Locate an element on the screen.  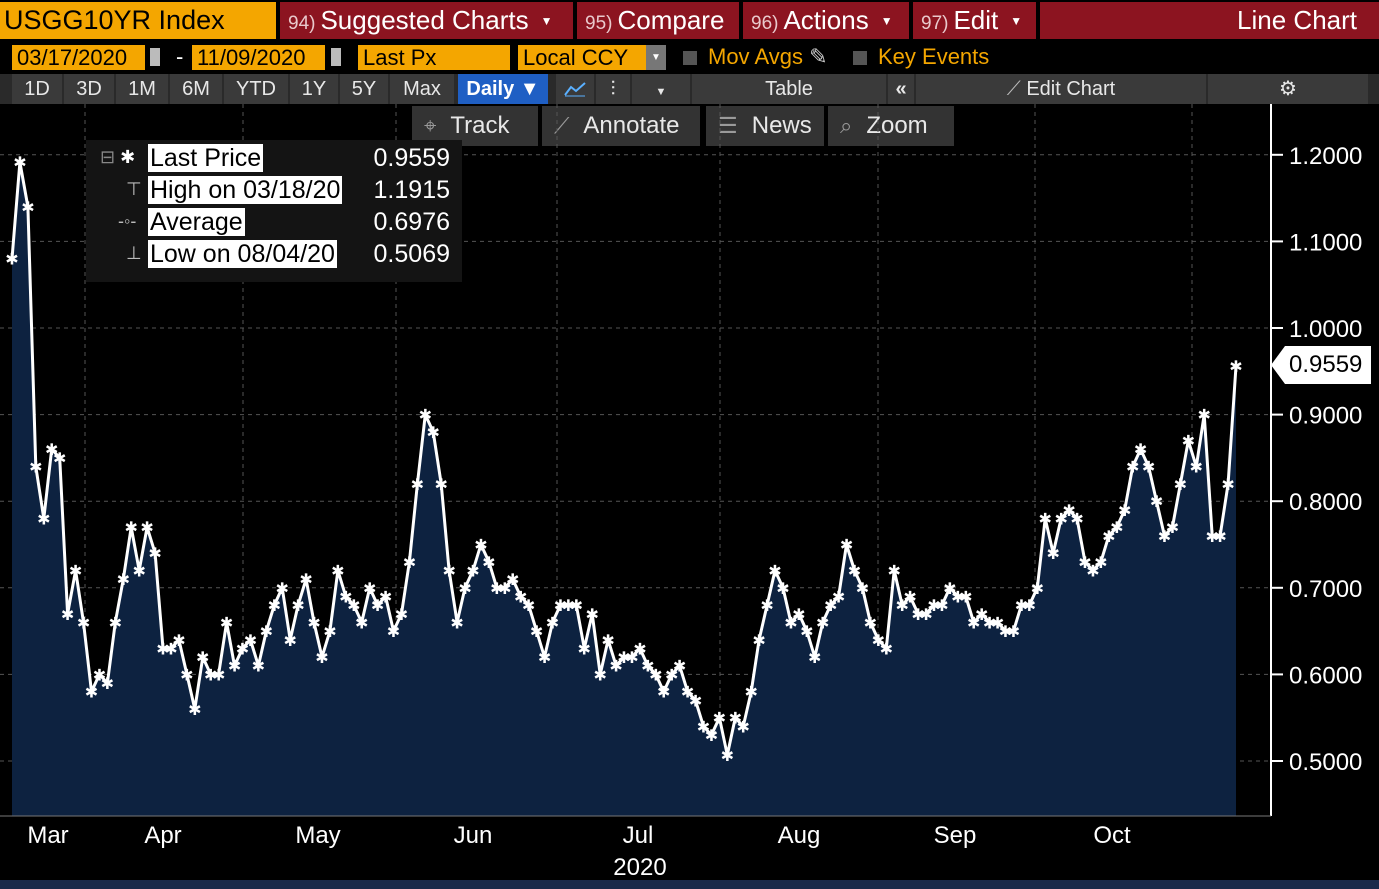
mov-avgs-checkbox is located at coordinates (690, 58).